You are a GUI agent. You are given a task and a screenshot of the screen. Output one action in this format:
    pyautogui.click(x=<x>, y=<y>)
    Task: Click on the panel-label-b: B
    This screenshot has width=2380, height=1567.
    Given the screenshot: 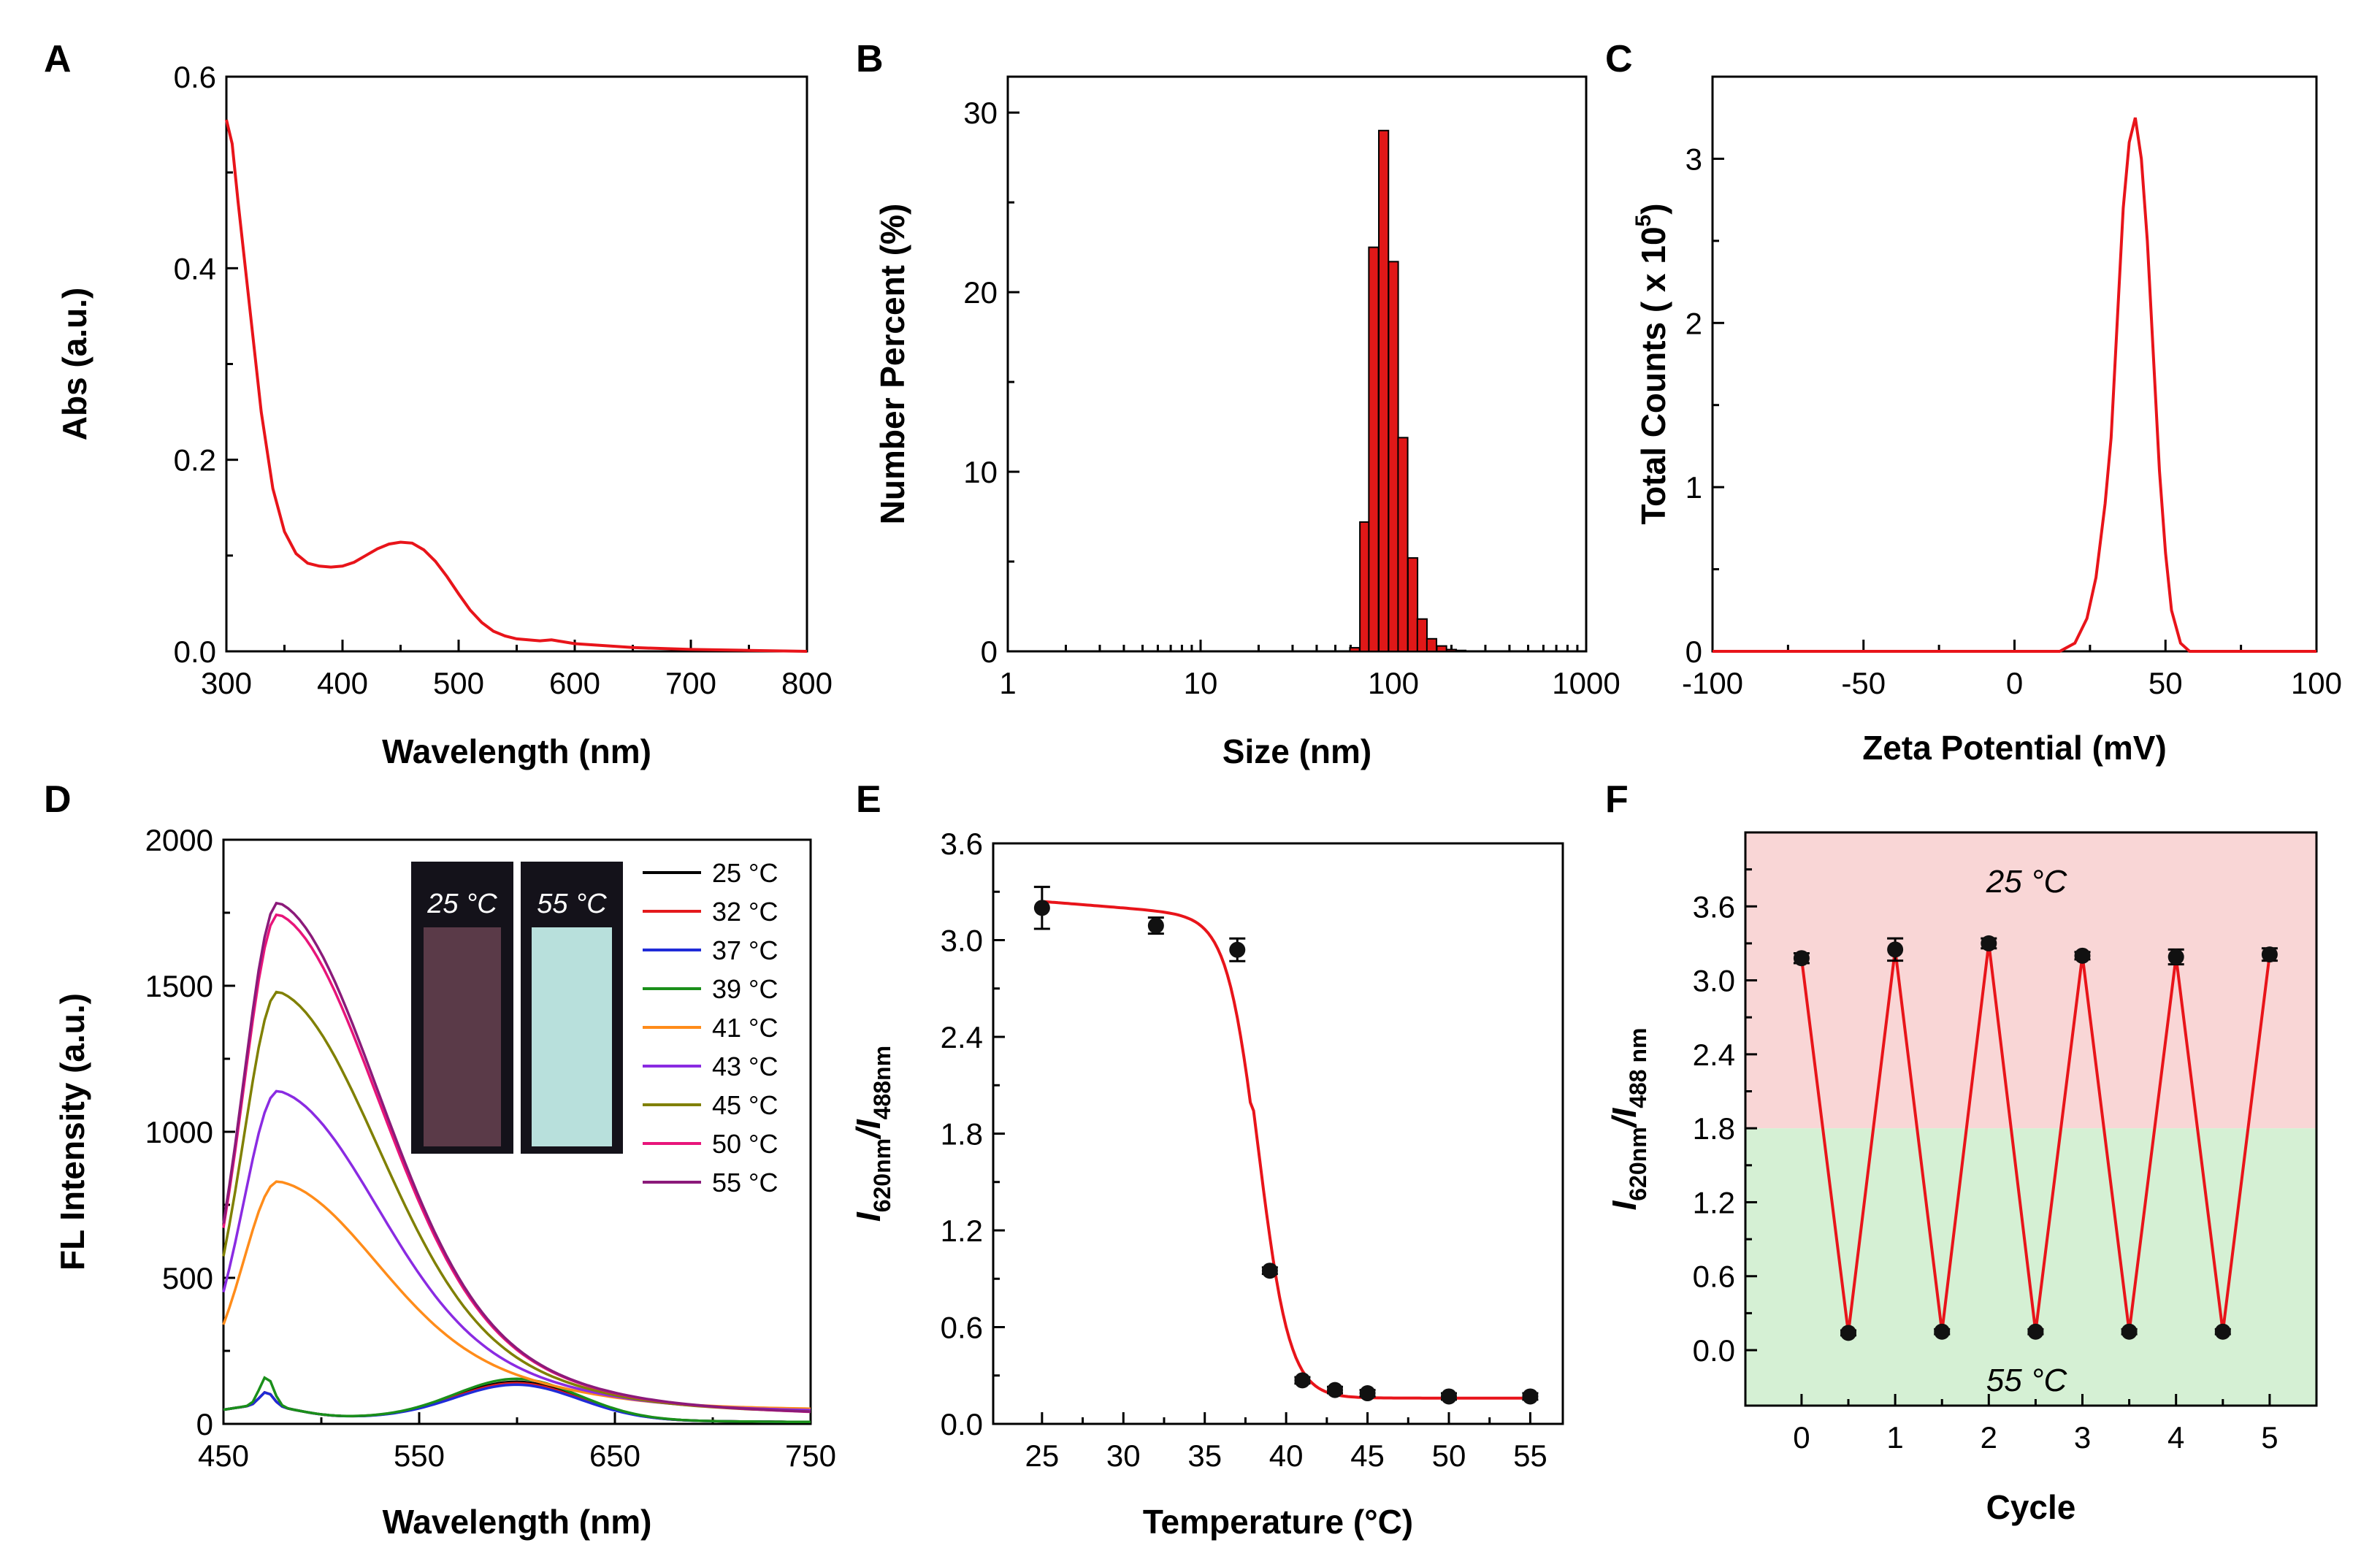 What is the action you would take?
    pyautogui.click(x=870, y=59)
    